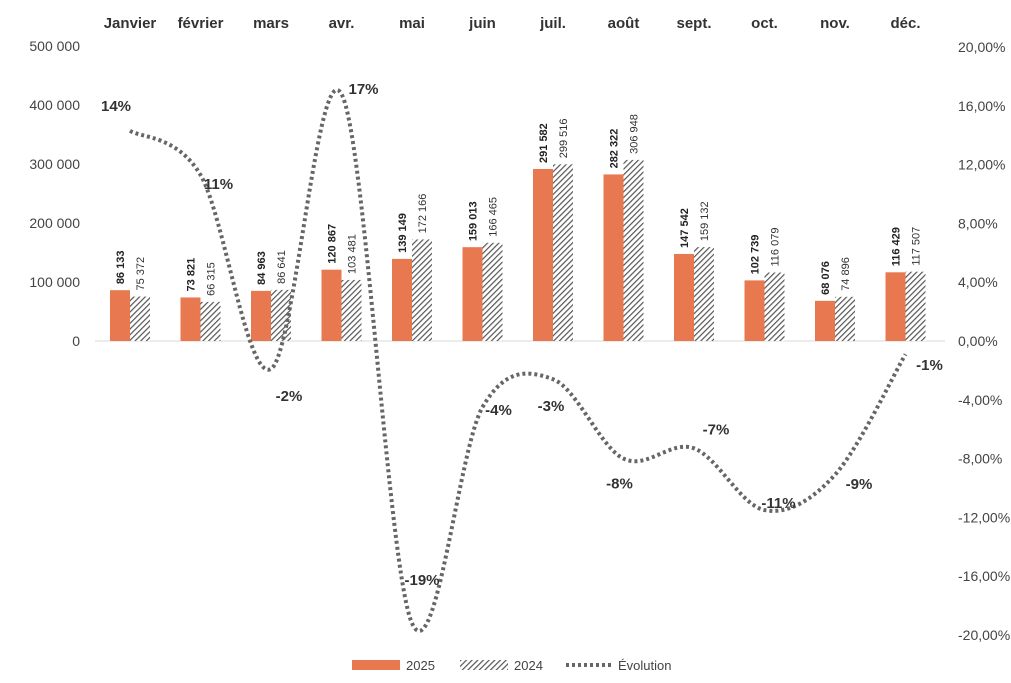  What do you see at coordinates (624, 23) in the screenshot?
I see `category-label: août` at bounding box center [624, 23].